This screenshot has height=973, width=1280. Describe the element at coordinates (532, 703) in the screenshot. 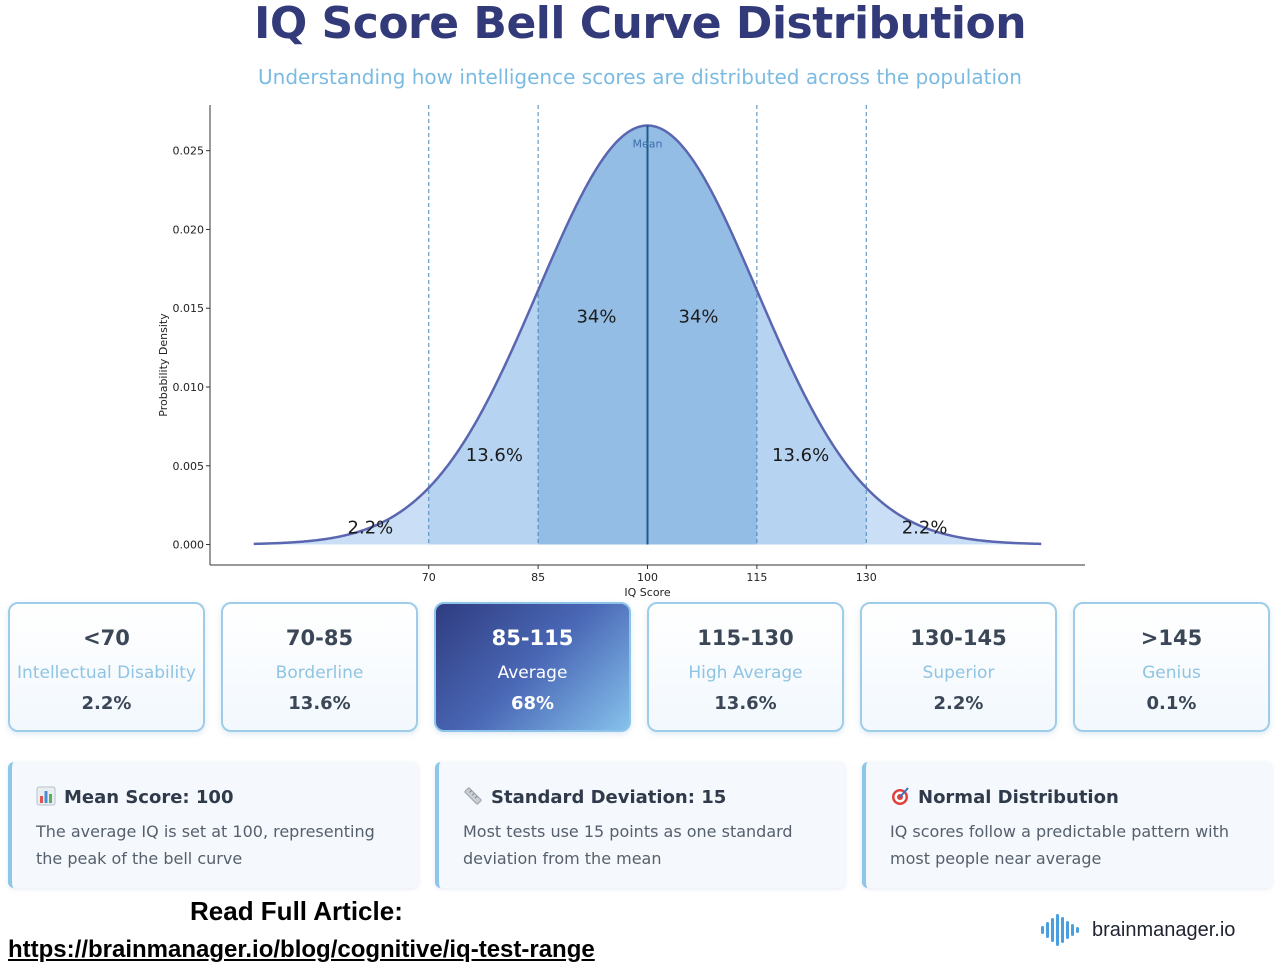

I see `category-percent: 68%` at that location.